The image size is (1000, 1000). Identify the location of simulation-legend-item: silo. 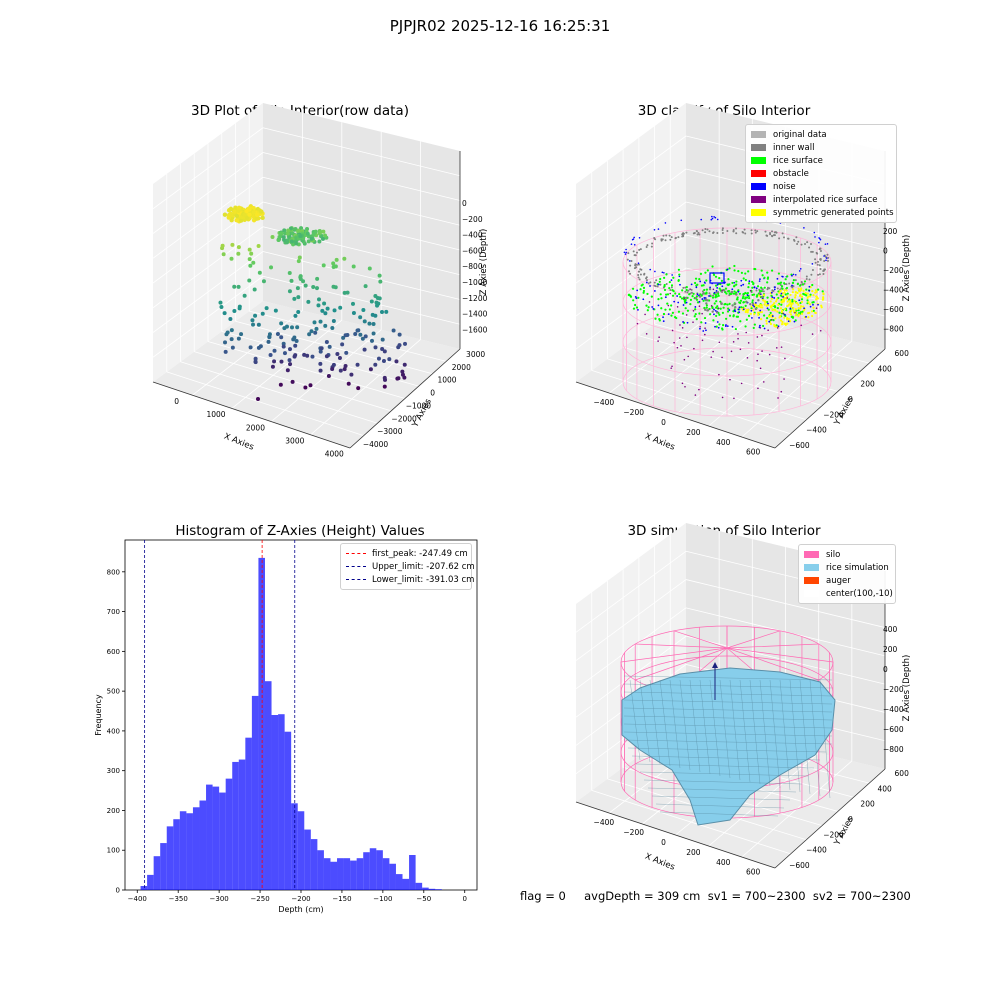
(847, 554).